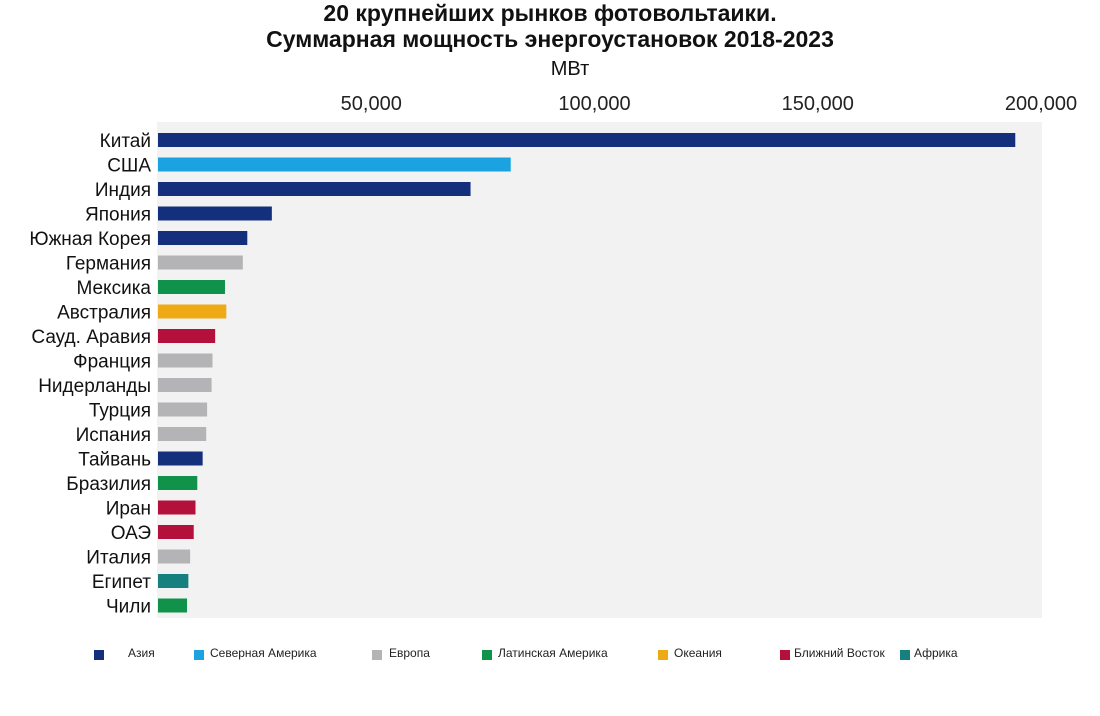 The image size is (1100, 716). I want to click on x-tick-label: 50,000, so click(371, 104).